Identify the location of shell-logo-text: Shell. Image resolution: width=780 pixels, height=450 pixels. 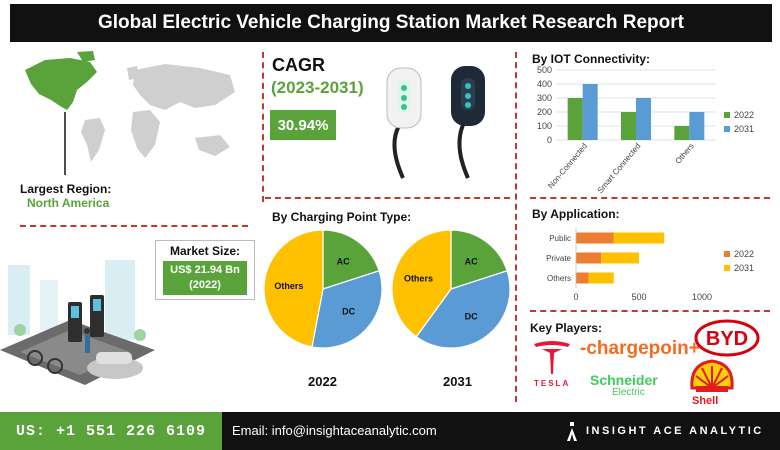
(705, 401).